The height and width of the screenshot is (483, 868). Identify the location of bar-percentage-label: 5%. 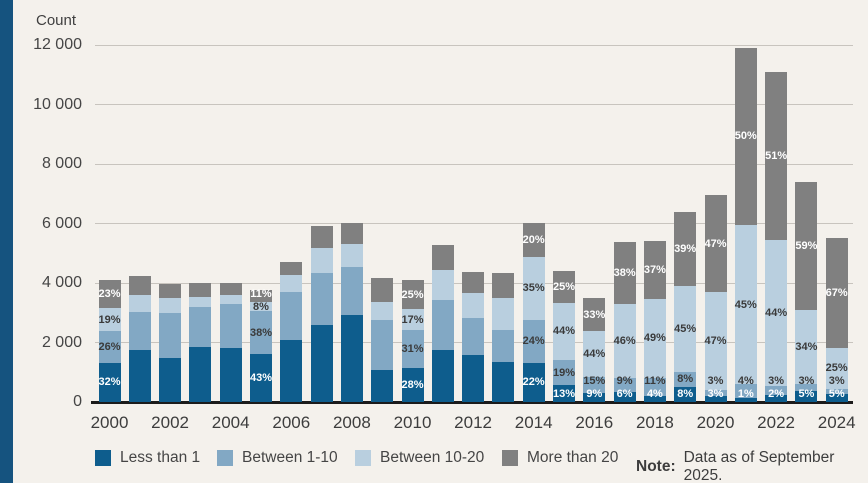
(836, 394).